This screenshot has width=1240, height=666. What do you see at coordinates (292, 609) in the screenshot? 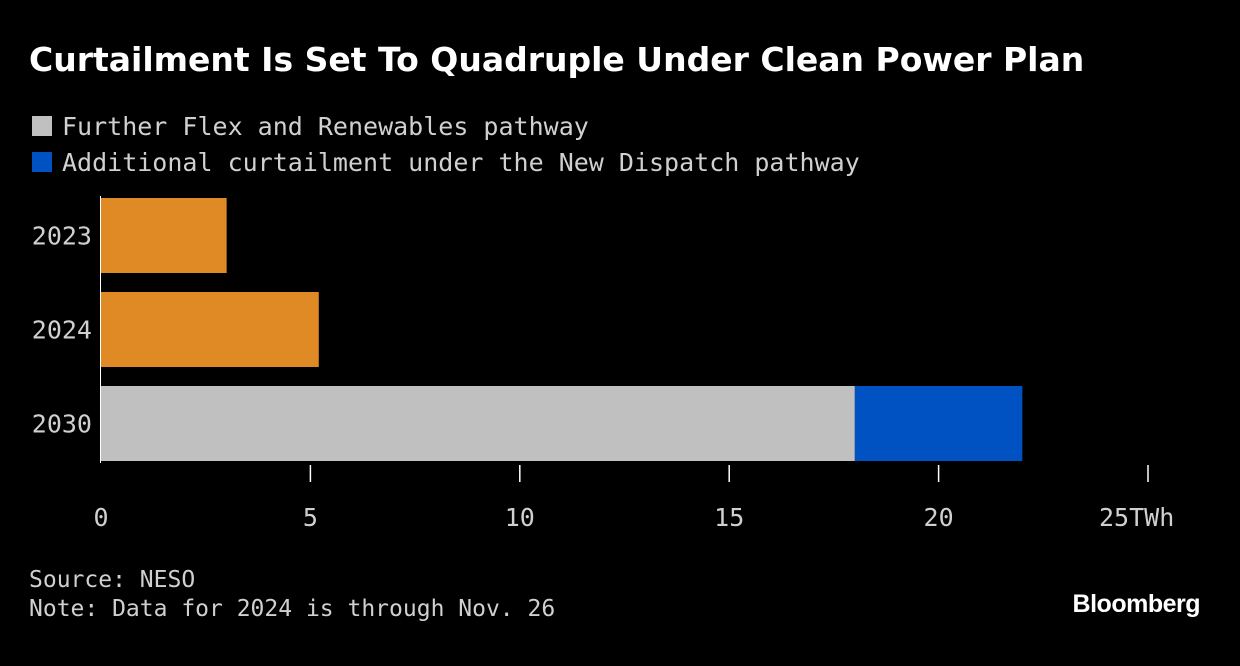
I see `data-note: Note: Data for 2024 is through Nov. 26` at bounding box center [292, 609].